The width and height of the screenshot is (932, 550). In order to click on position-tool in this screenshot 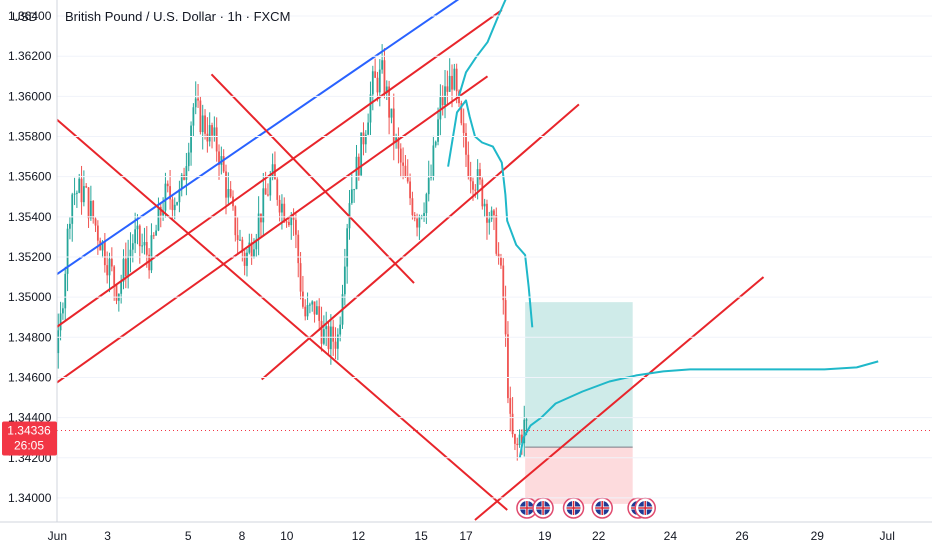, I will do `click(579, 403)`.